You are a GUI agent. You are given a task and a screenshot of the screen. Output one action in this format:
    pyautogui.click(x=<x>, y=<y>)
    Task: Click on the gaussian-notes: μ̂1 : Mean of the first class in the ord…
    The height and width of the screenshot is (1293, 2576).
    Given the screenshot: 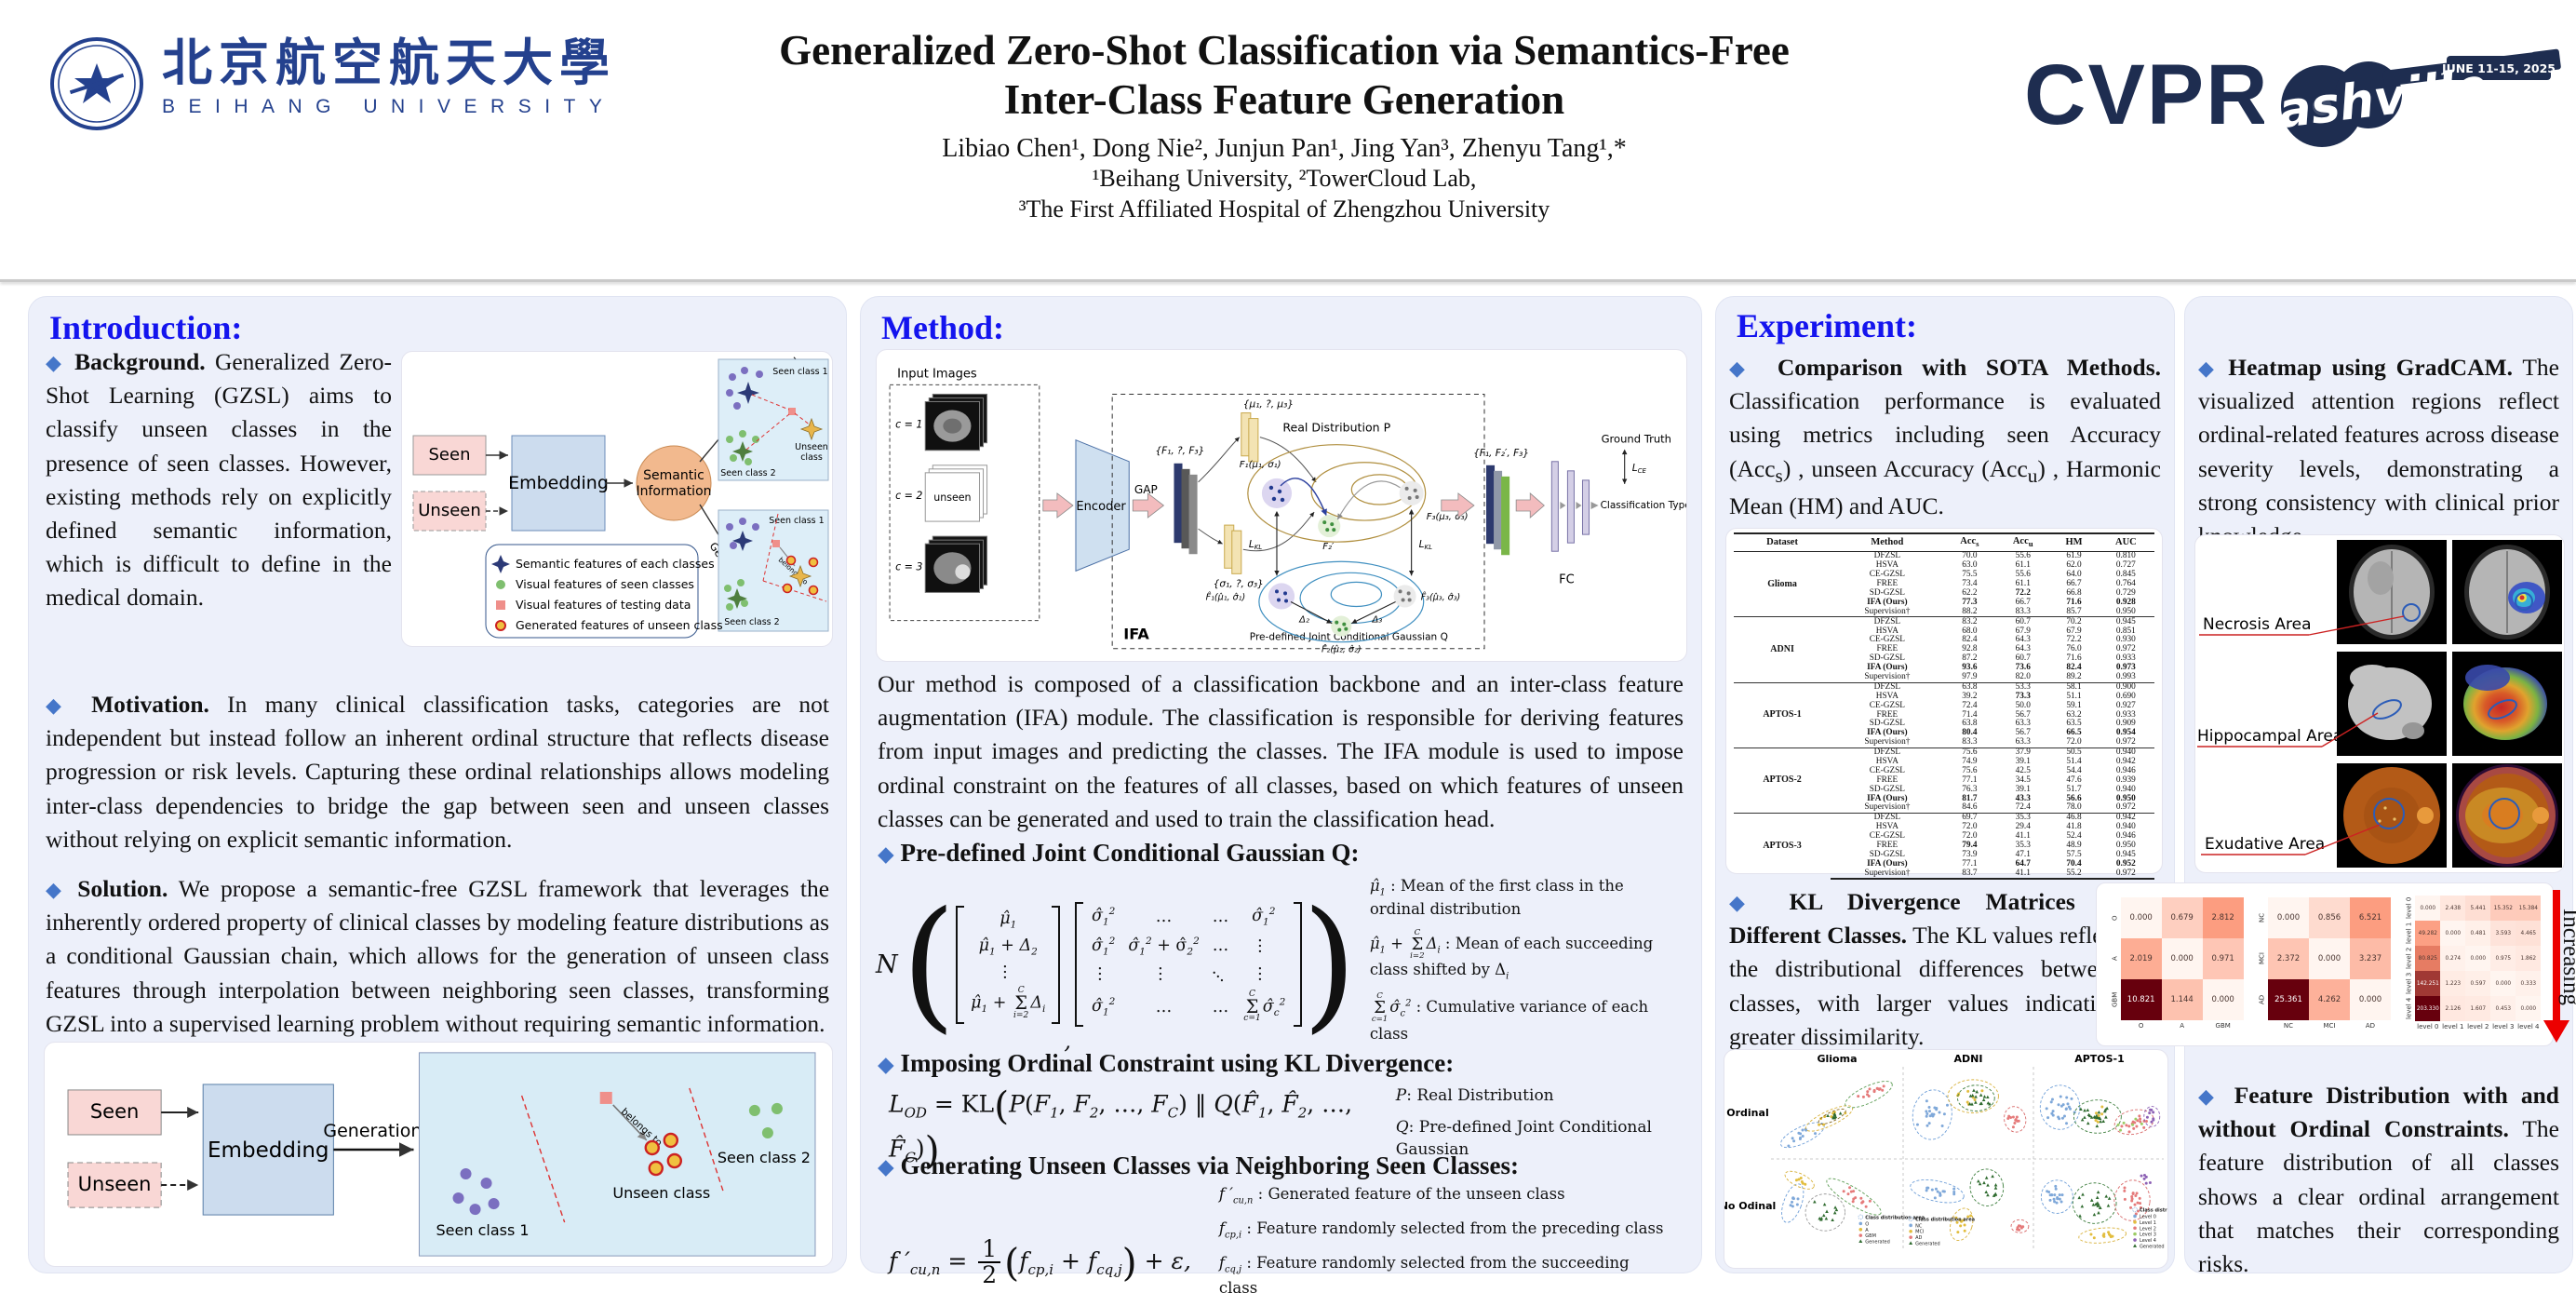 What is the action you would take?
    pyautogui.click(x=1520, y=965)
    